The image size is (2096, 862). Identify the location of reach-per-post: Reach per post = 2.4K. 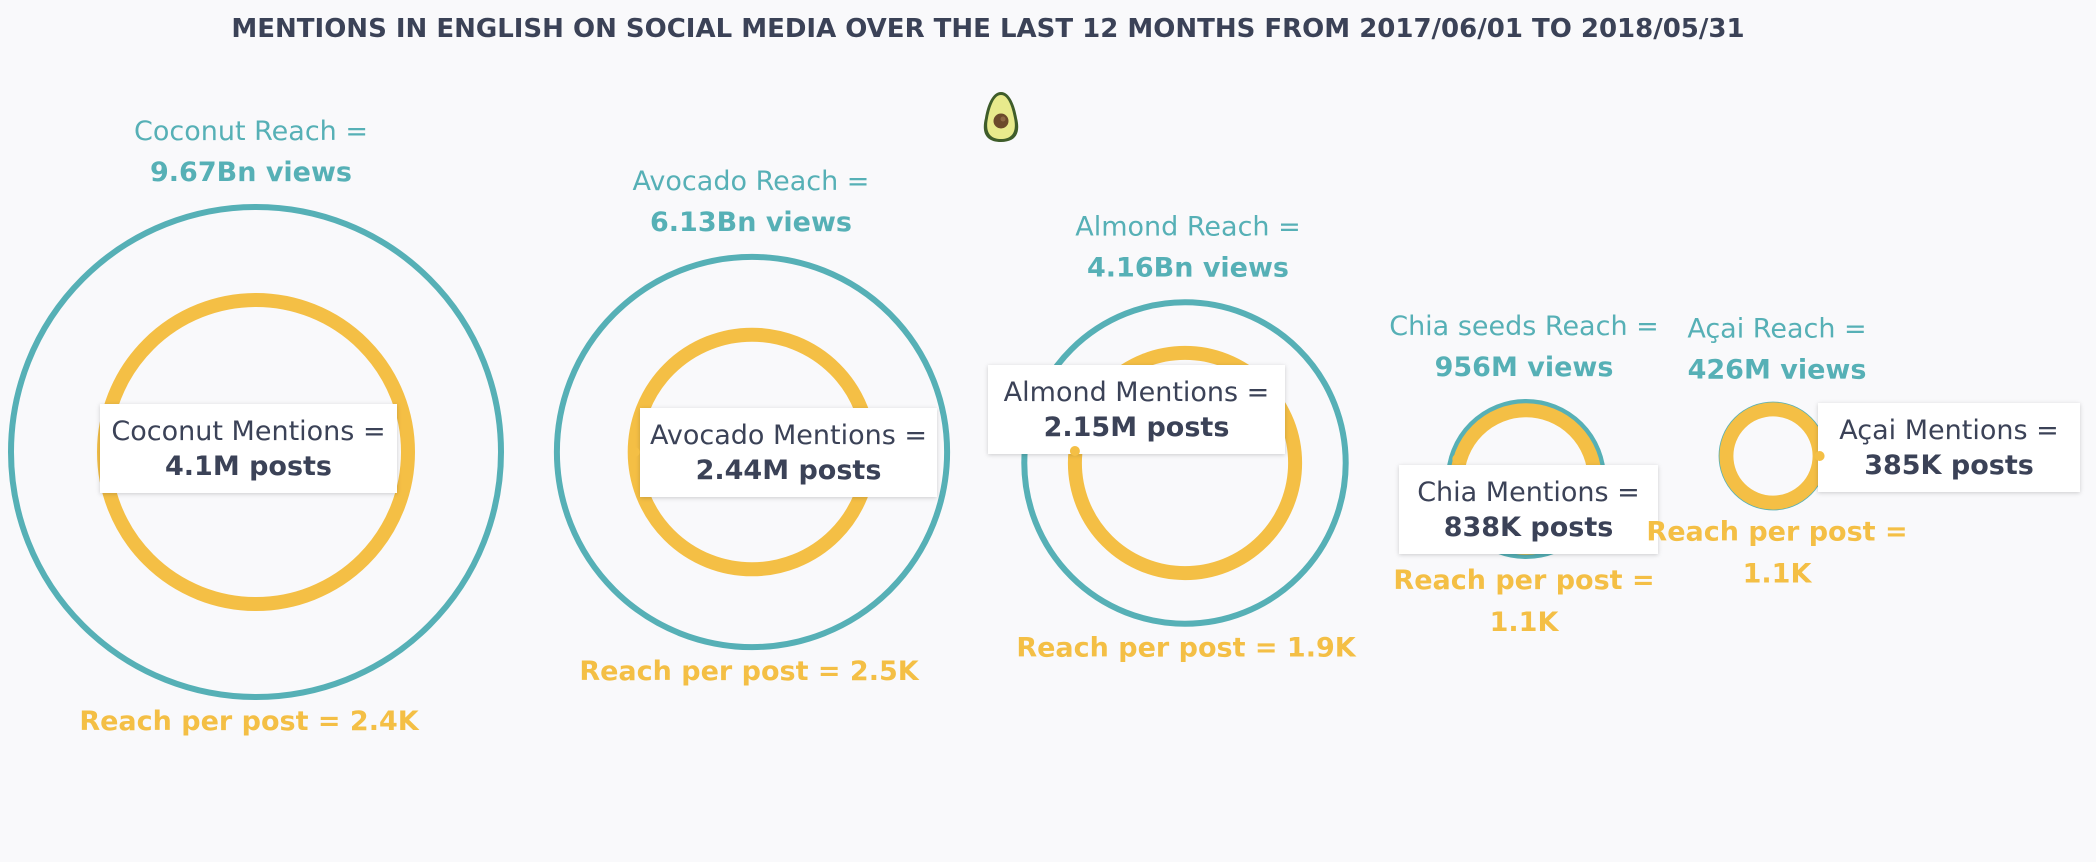
(249, 721).